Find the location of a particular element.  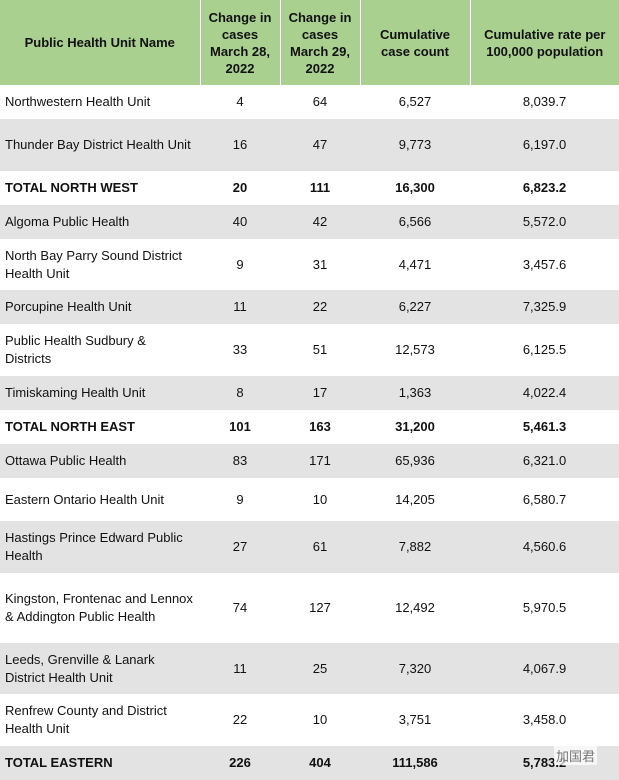

row-label: Northwestern Health Unit is located at coordinates (78, 101).